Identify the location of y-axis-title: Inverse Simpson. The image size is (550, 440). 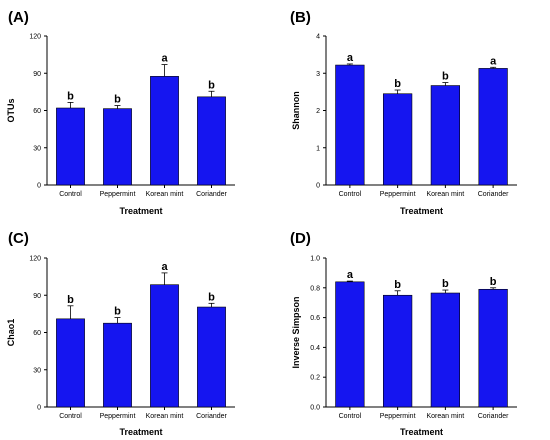
(296, 332).